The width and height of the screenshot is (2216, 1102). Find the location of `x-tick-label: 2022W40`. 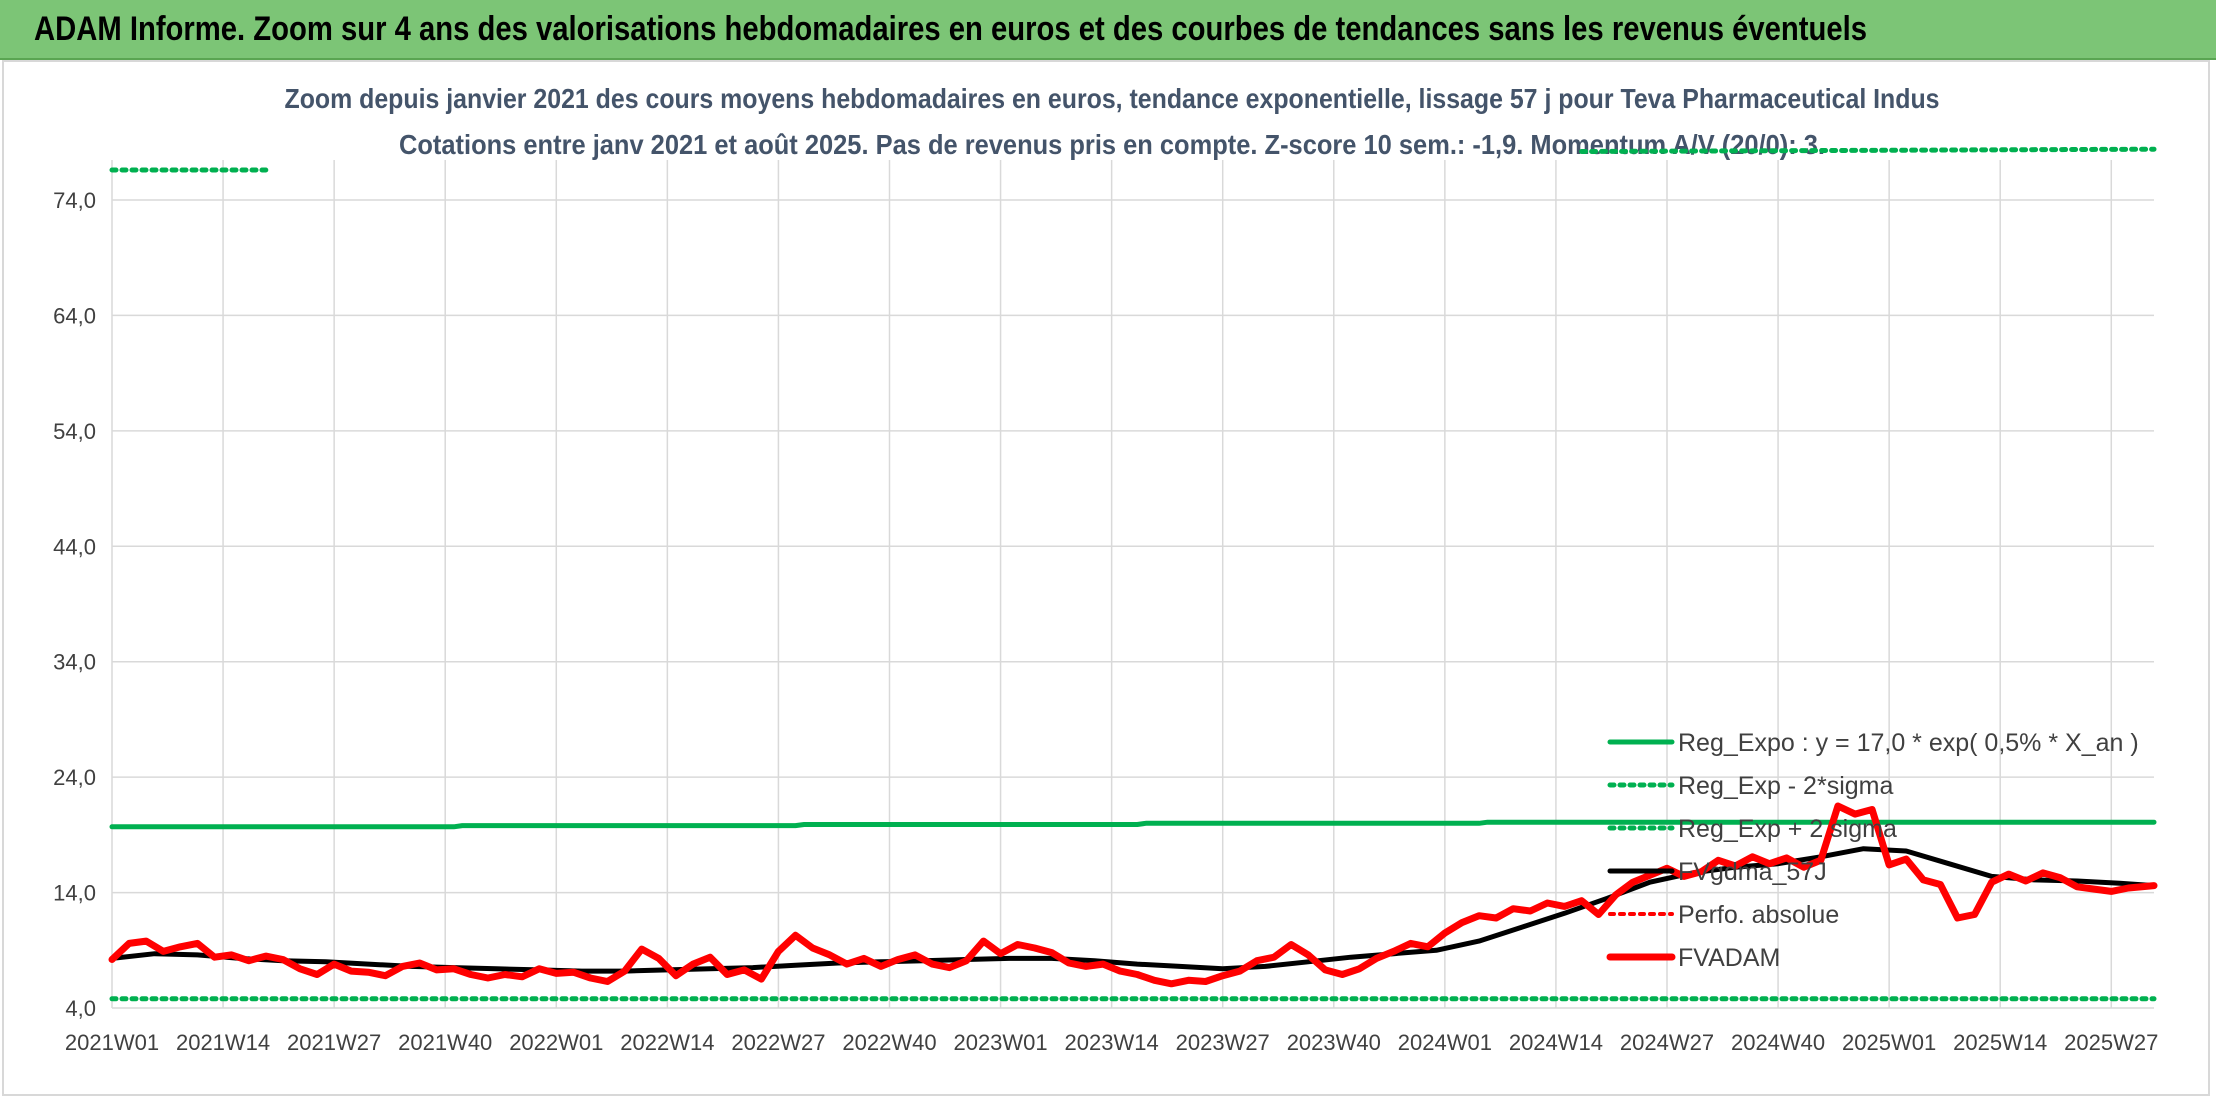

x-tick-label: 2022W40 is located at coordinates (889, 1042).